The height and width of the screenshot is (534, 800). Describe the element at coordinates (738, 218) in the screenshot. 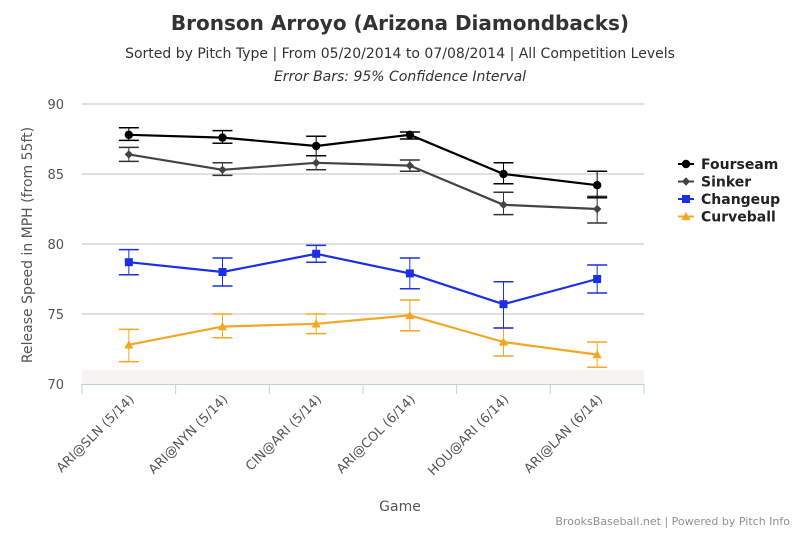

I see `legend-label-curveball: Curveball` at that location.